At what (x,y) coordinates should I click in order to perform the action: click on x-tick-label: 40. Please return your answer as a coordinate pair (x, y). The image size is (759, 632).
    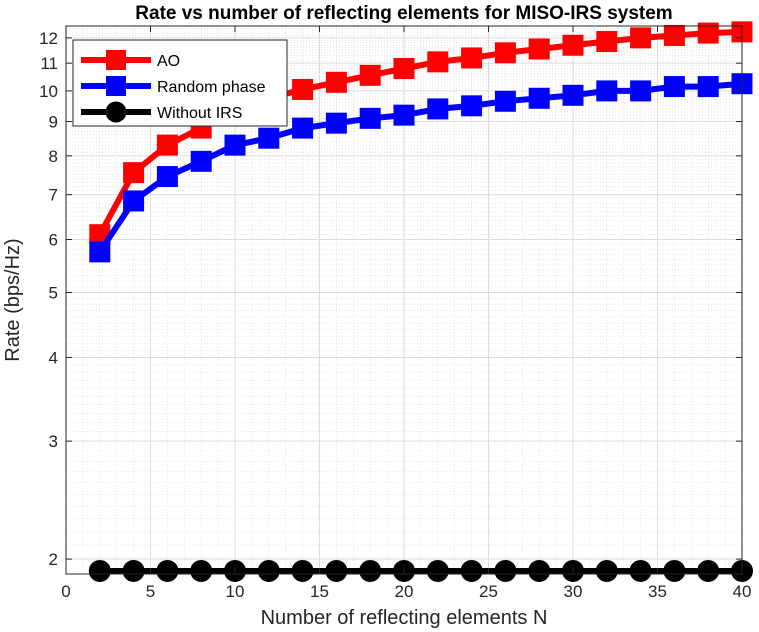
    Looking at the image, I should click on (742, 591).